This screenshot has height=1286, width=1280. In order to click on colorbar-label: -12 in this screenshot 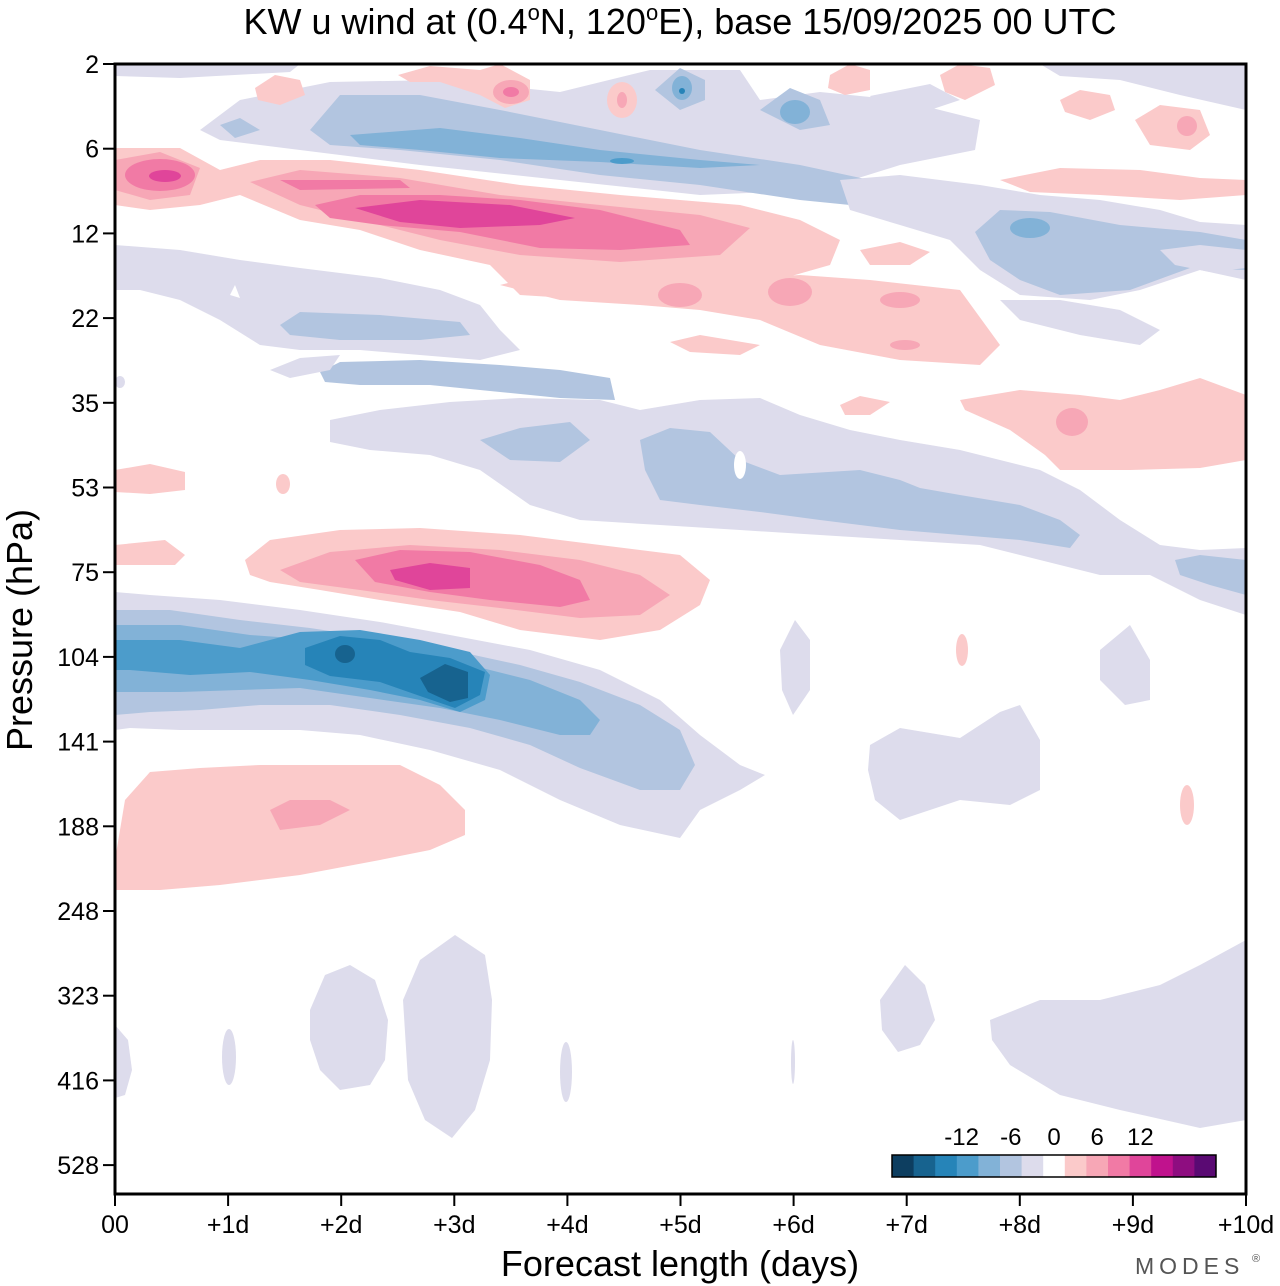, I will do `click(961, 1137)`.